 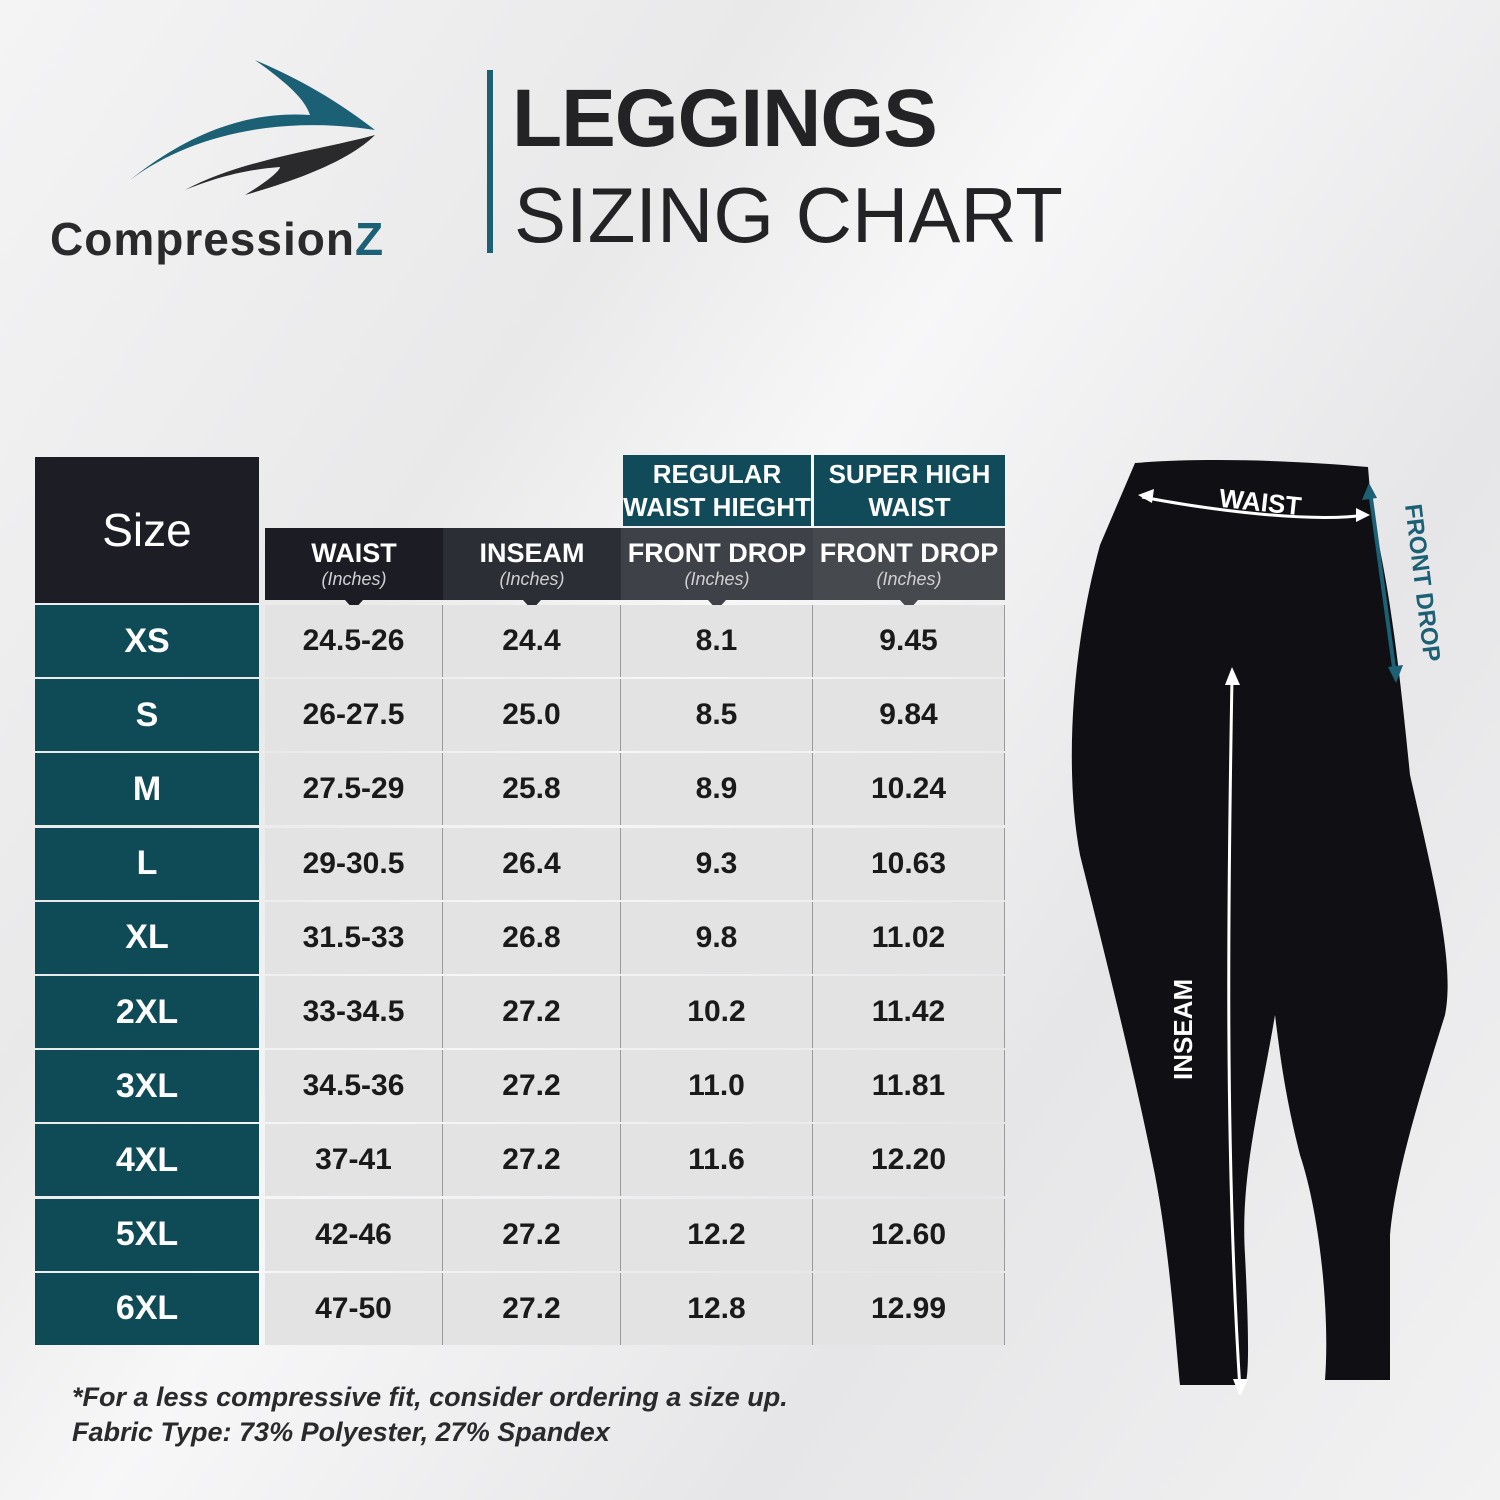 I want to click on table-cell: 10.63, so click(x=909, y=863).